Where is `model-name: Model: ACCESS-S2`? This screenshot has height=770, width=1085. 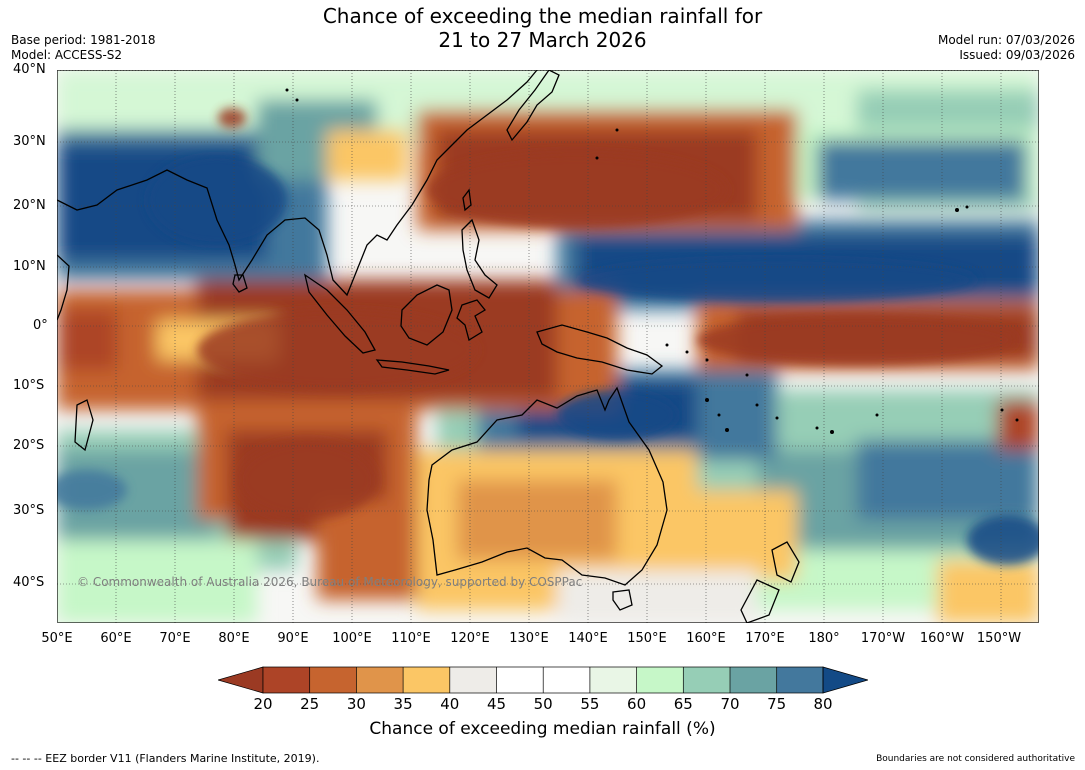 model-name: Model: ACCESS-S2 is located at coordinates (67, 55).